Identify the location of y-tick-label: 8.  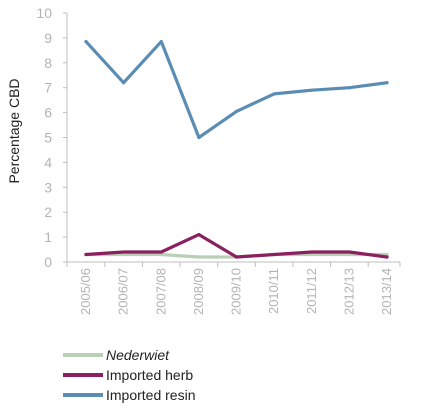
(48, 63).